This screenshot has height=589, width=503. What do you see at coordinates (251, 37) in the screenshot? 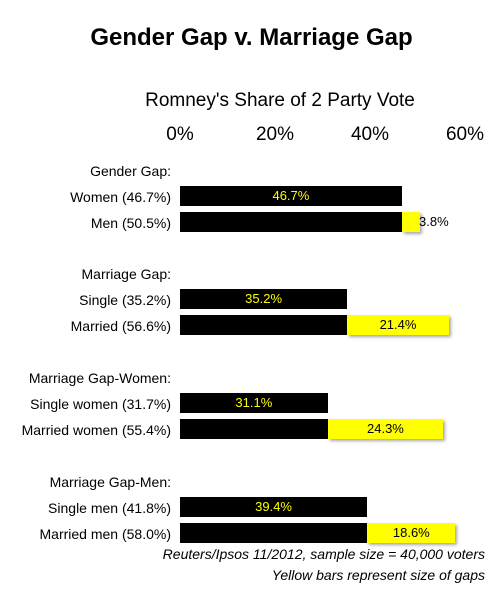
I see `chart-title: Gender Gap v. Marriage Gap` at bounding box center [251, 37].